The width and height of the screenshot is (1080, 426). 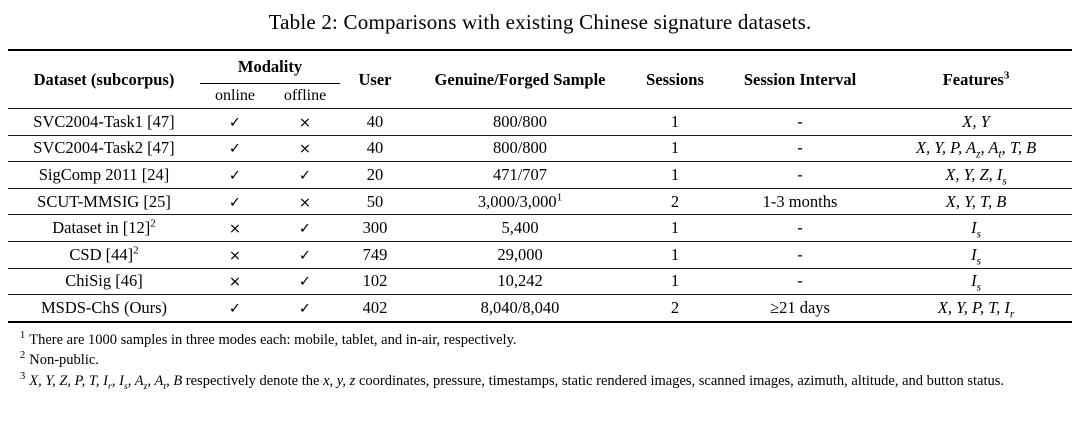 What do you see at coordinates (800, 307) in the screenshot?
I see `cell-interval: ≥21 days` at bounding box center [800, 307].